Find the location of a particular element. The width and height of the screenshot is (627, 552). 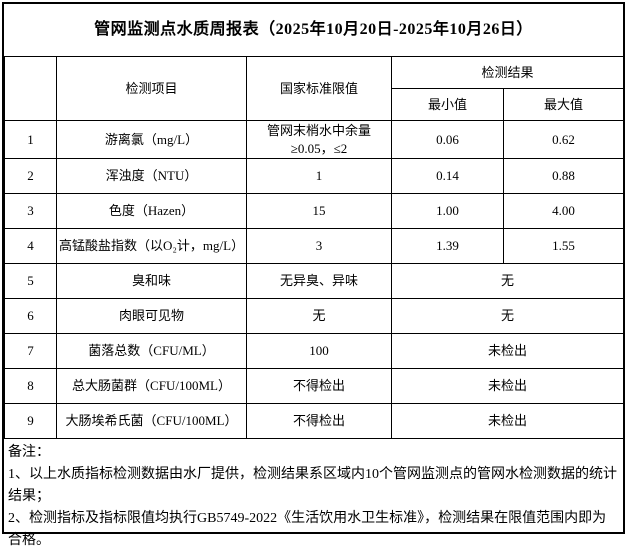

row-number: 9 is located at coordinates (30, 421).